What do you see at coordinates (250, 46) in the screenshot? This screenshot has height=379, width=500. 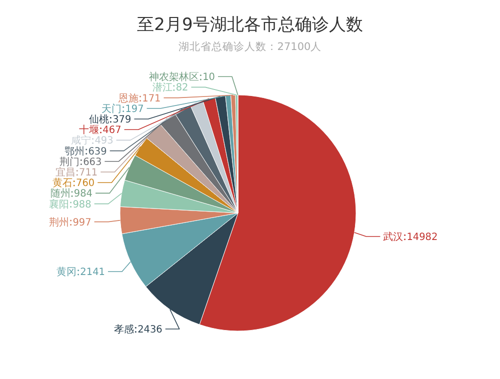 I see `chart-subtitle: 湖北省总确诊人数：27100人` at bounding box center [250, 46].